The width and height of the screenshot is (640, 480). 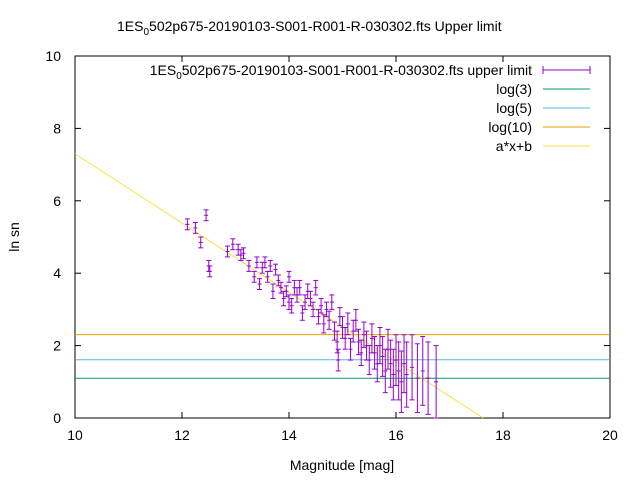 I want to click on y-tick-label: 4, so click(x=57, y=273).